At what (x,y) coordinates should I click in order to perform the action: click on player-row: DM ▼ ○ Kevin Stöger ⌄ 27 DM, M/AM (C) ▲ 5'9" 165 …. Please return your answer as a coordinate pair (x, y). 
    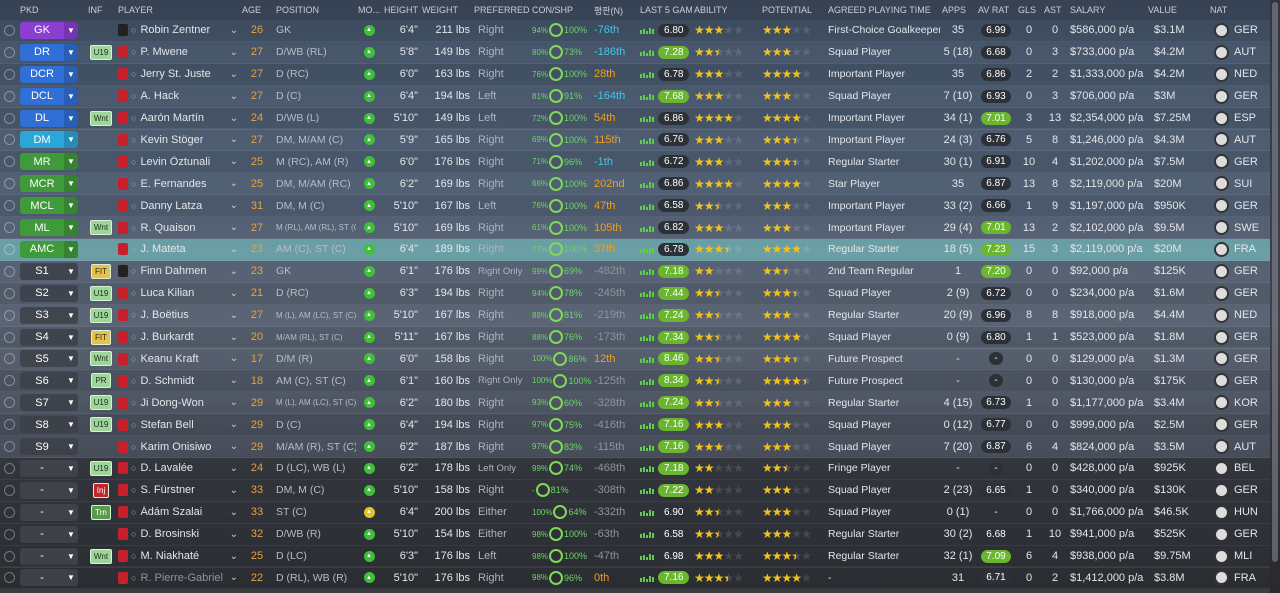
    Looking at the image, I should click on (635, 140).